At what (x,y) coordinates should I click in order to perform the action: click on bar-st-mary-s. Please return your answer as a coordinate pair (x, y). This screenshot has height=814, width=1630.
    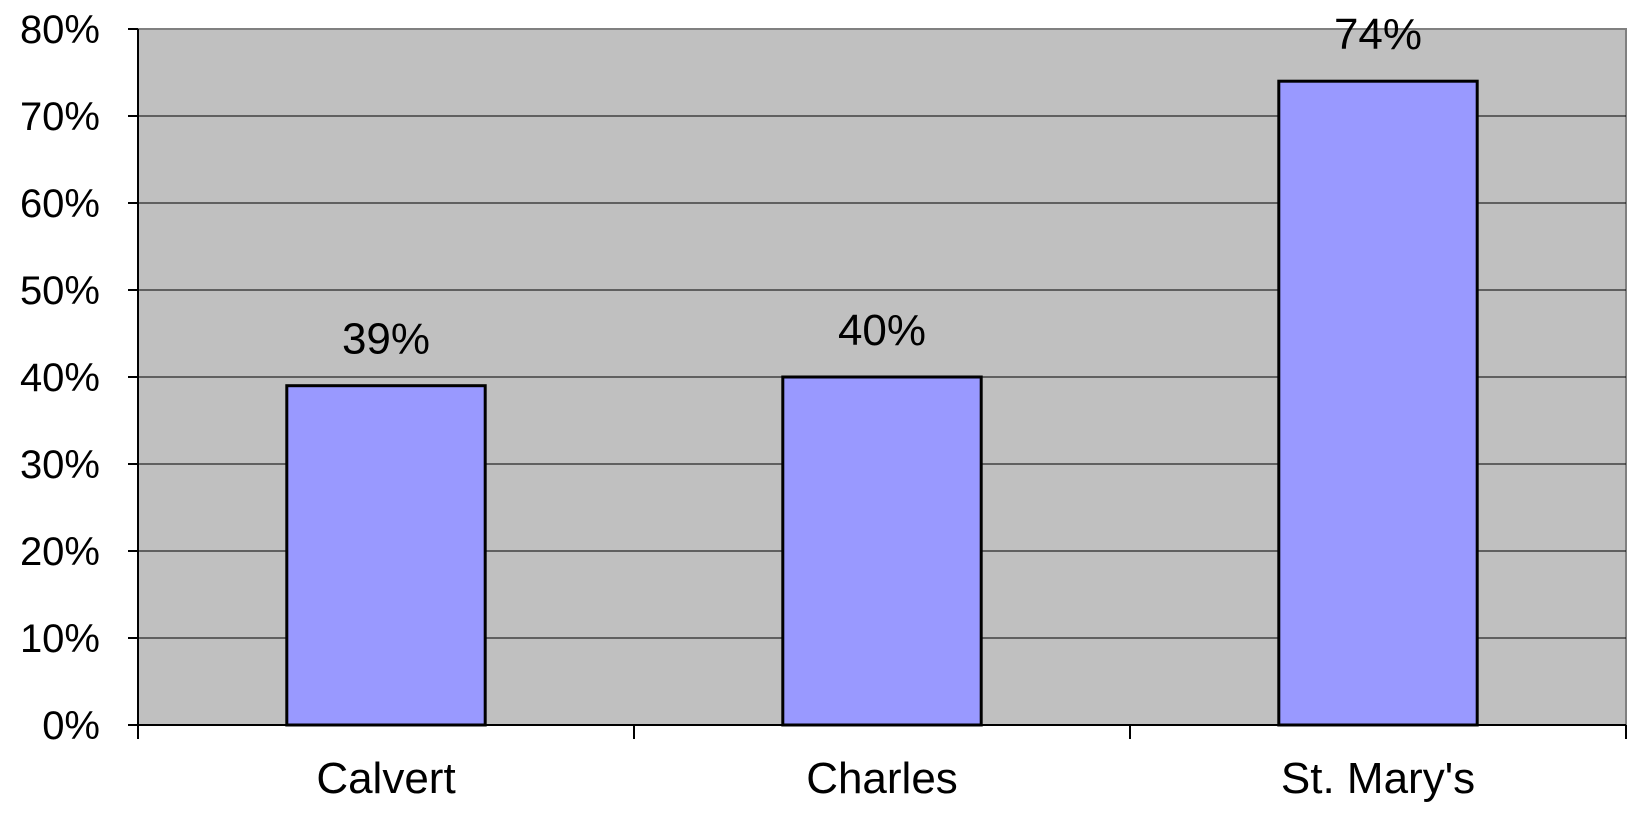
    Looking at the image, I should click on (1378, 403).